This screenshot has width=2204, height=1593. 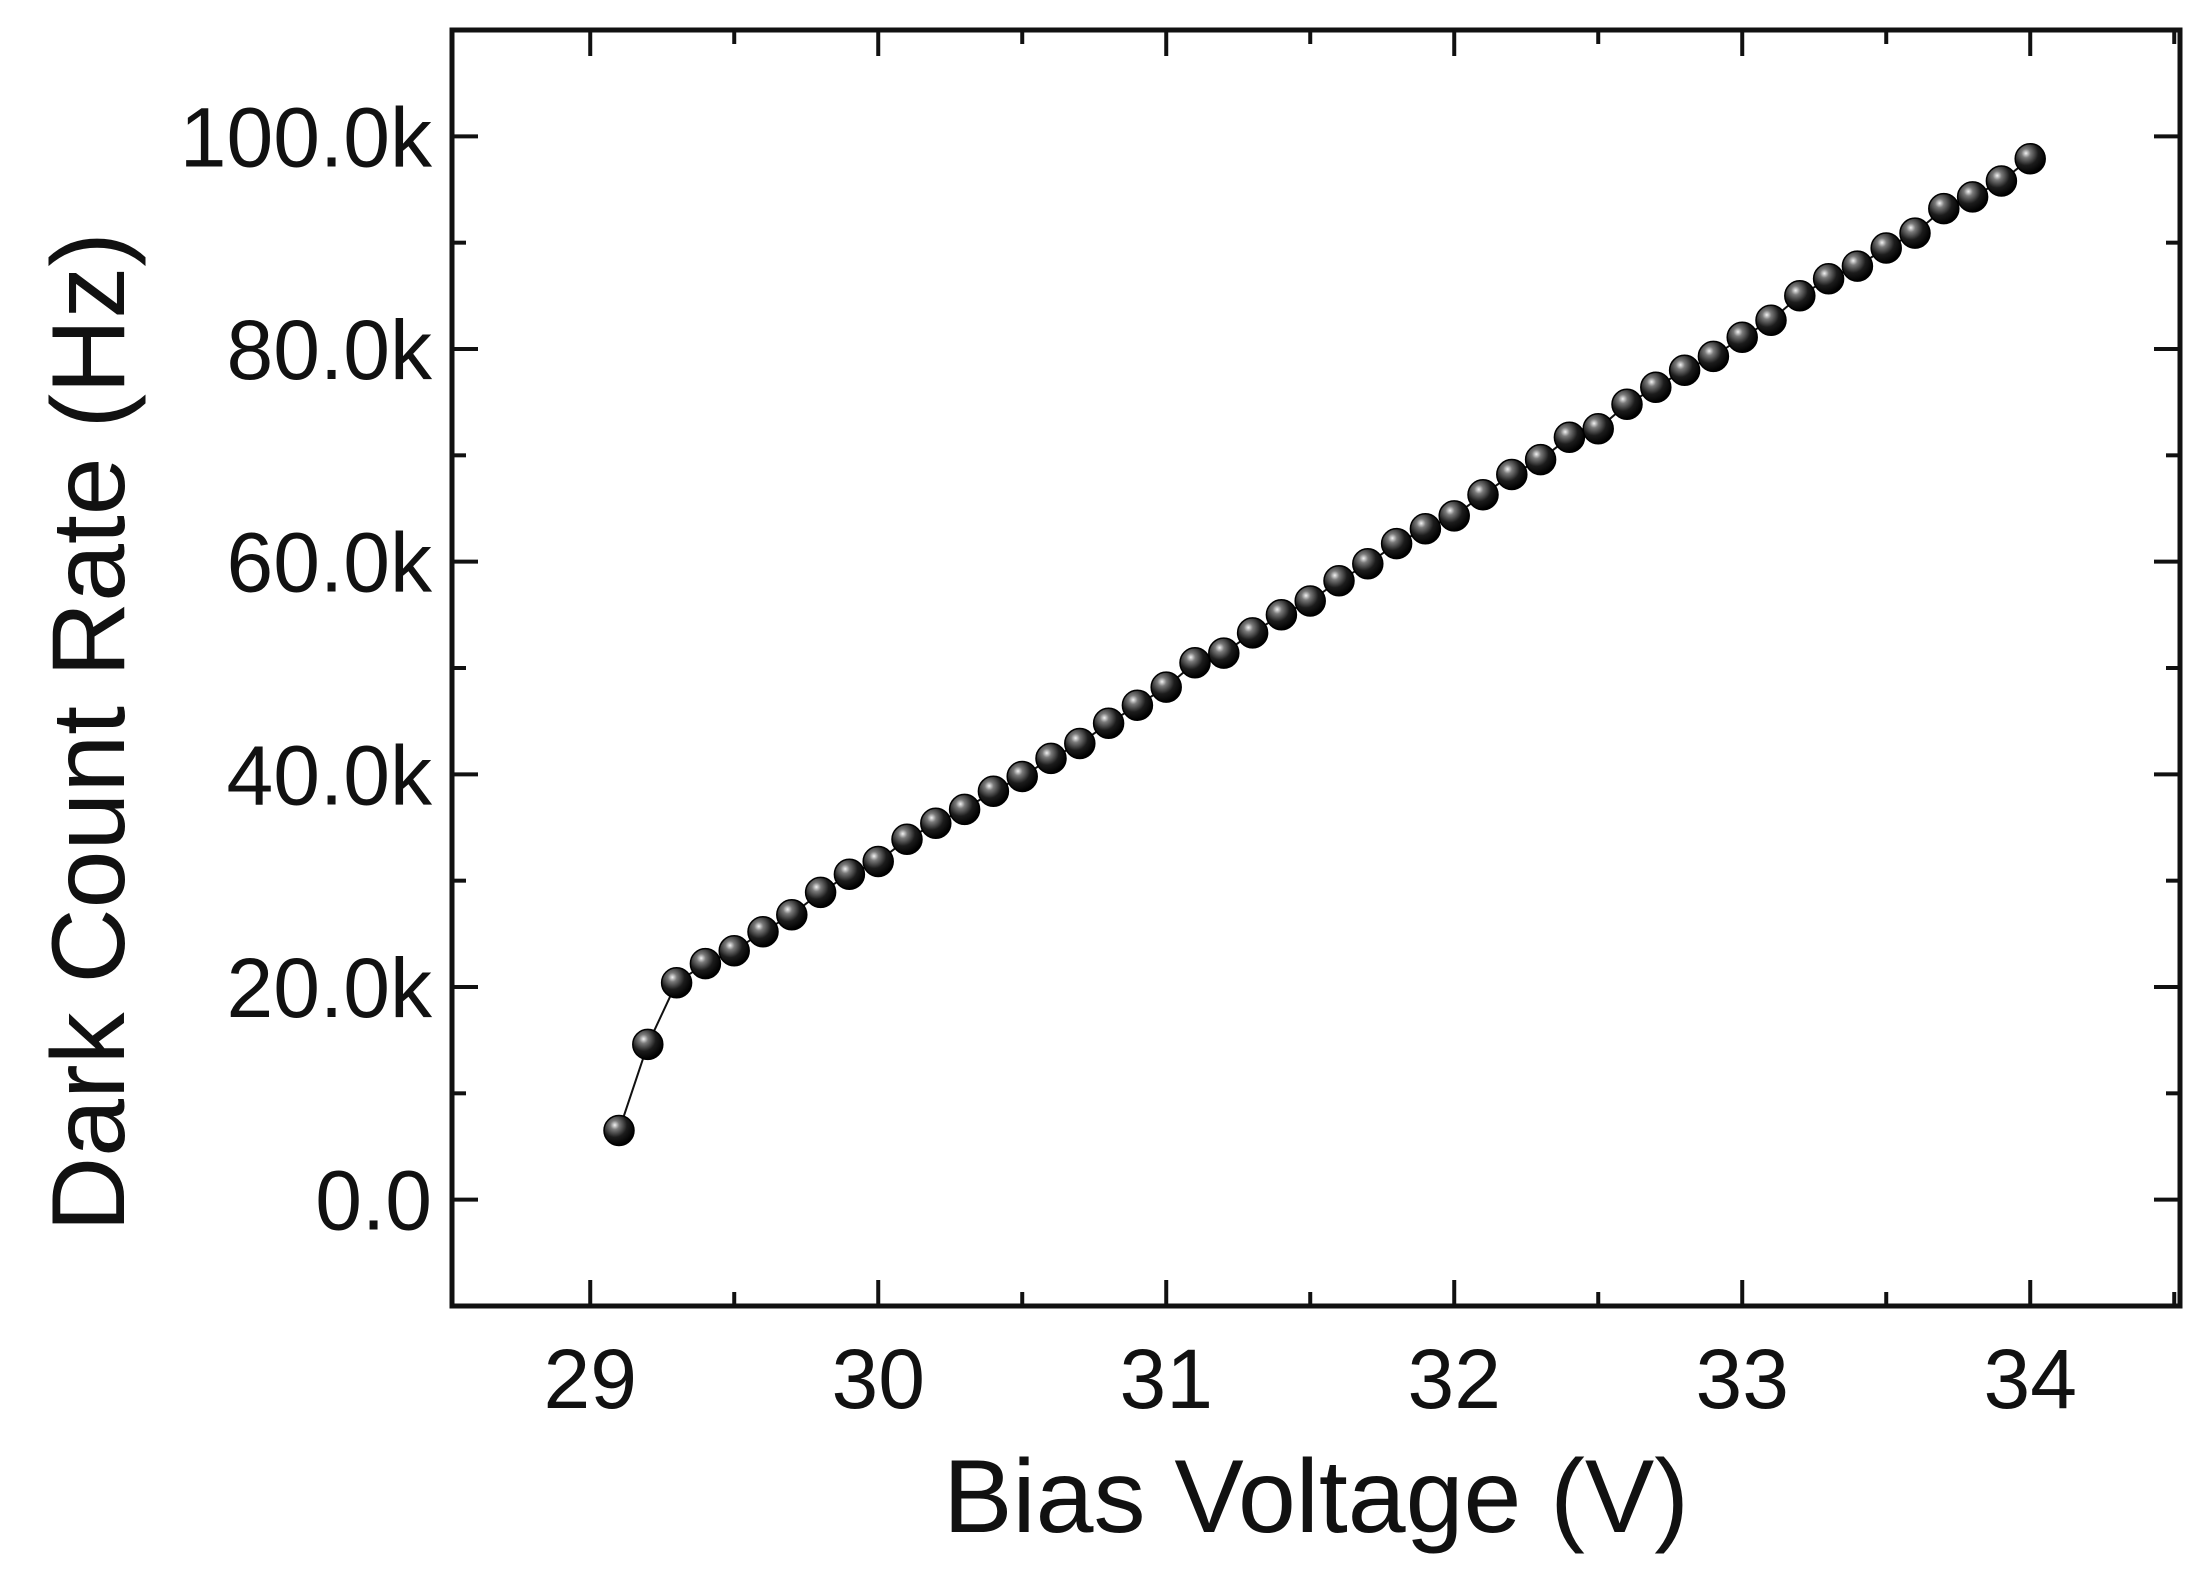 I want to click on y-tick-label: 40.0k, so click(x=330, y=775).